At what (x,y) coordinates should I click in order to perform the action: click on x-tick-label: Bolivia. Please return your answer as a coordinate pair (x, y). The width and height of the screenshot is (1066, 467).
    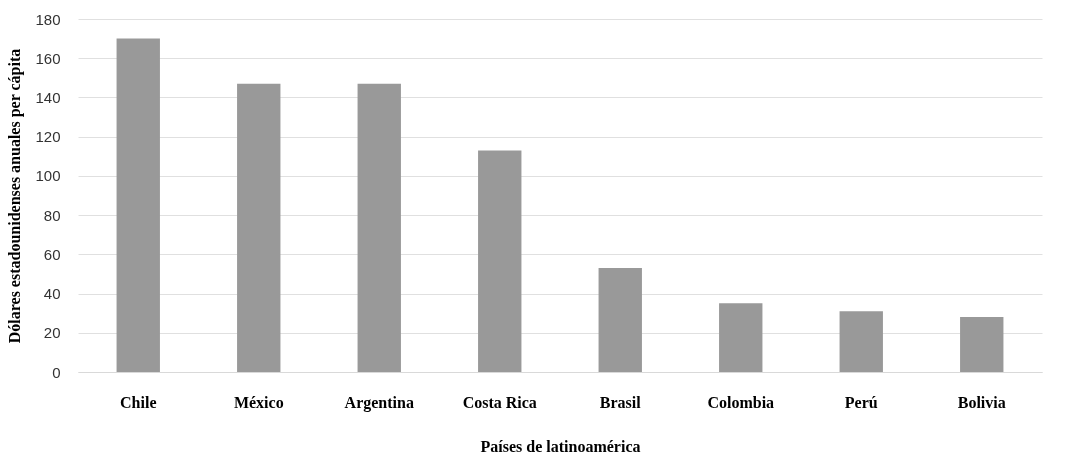
    Looking at the image, I should click on (981, 402).